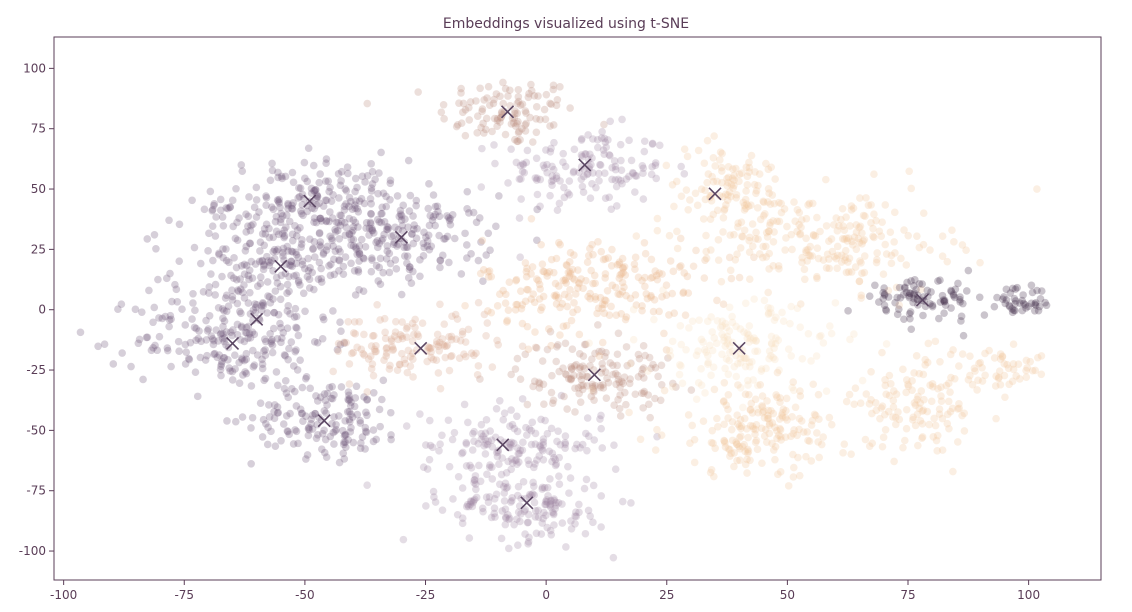 The image size is (1132, 612). I want to click on cluster-center-marker, so click(527, 503).